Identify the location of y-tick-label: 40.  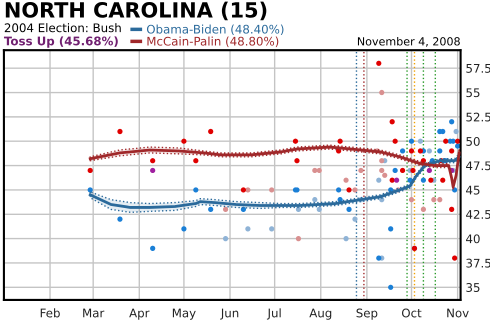
(473, 239).